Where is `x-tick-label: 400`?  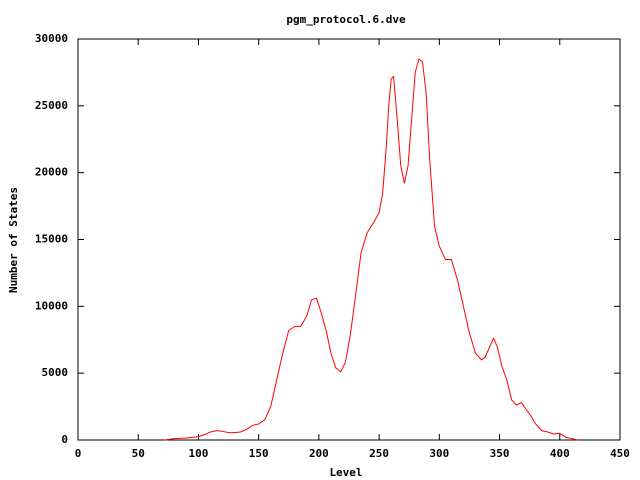
x-tick-label: 400 is located at coordinates (560, 453).